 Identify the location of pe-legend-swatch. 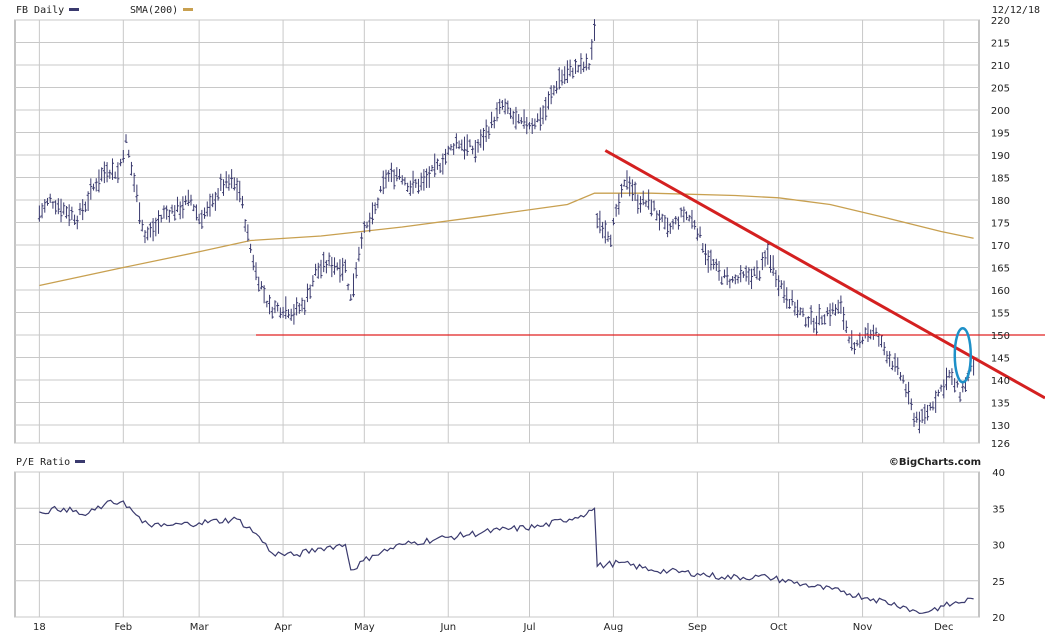
(80, 461).